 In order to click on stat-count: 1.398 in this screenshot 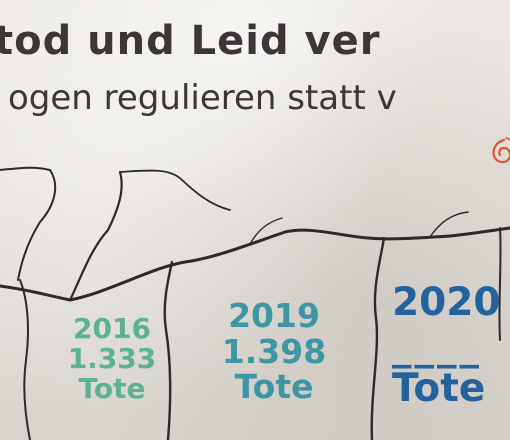, I will do `click(274, 351)`.